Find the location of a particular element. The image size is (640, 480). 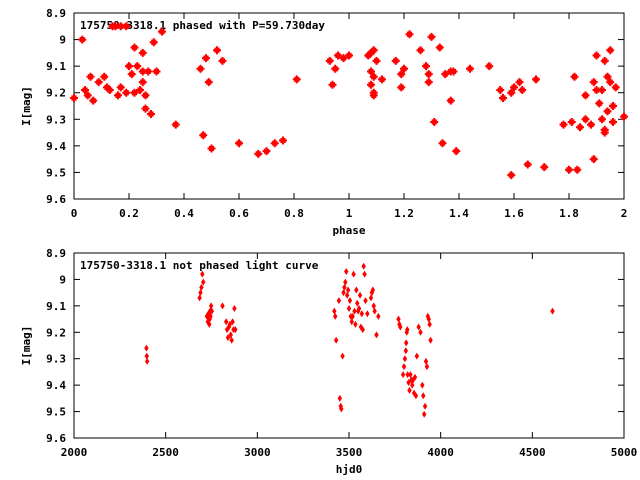

x-tick-label: 0 is located at coordinates (74, 213).